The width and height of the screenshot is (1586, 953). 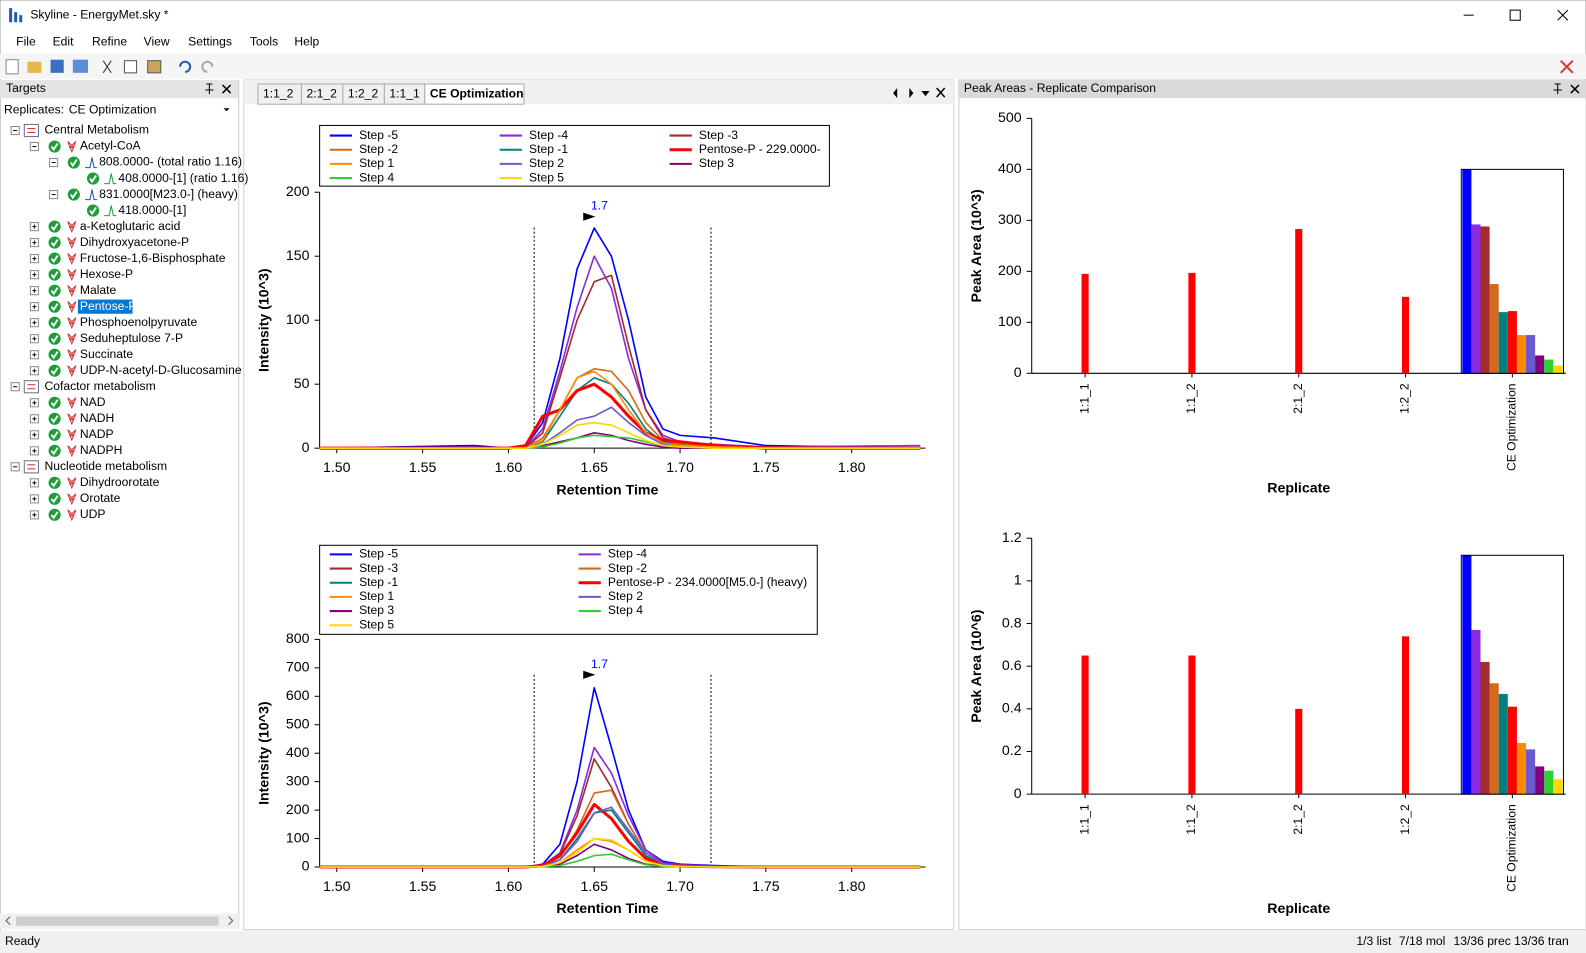 What do you see at coordinates (210, 42) in the screenshot?
I see `menu-item: Settings` at bounding box center [210, 42].